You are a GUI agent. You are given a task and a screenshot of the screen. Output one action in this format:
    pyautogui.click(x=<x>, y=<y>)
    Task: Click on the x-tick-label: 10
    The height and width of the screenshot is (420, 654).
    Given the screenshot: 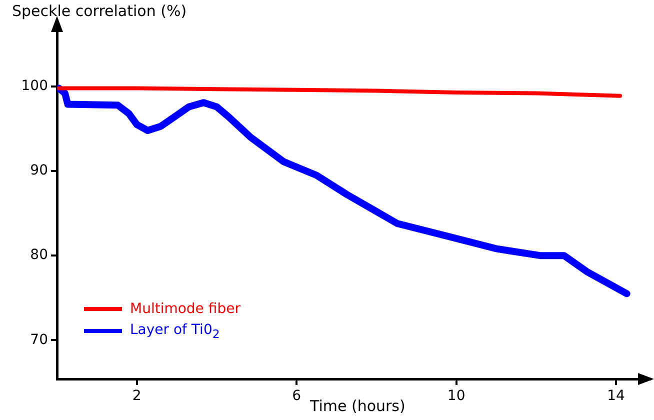 What is the action you would take?
    pyautogui.click(x=456, y=396)
    